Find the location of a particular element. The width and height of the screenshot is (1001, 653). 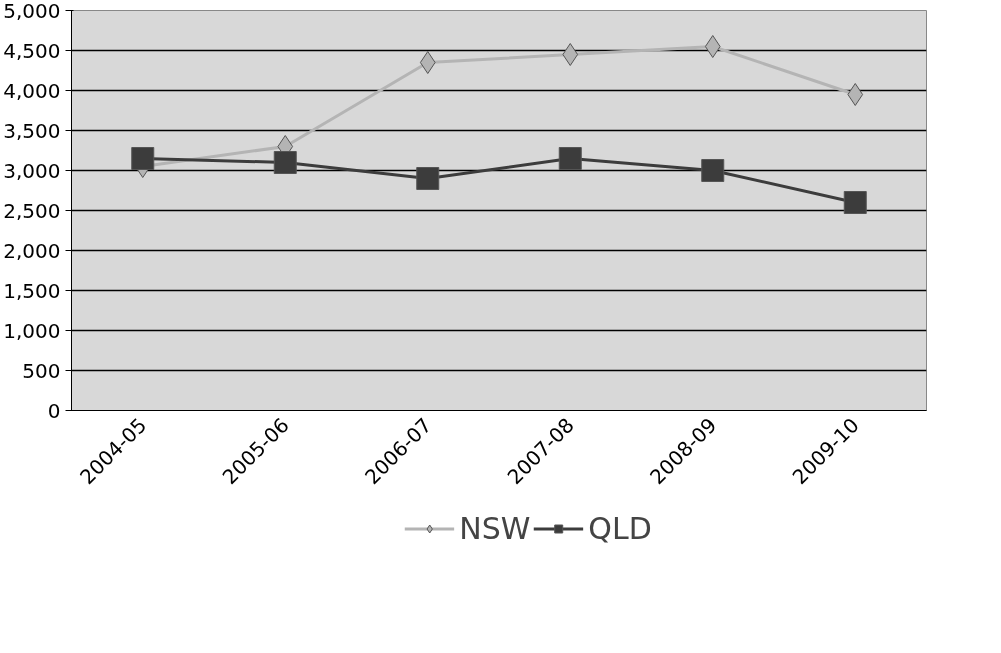

legend-label: QLD is located at coordinates (620, 528).